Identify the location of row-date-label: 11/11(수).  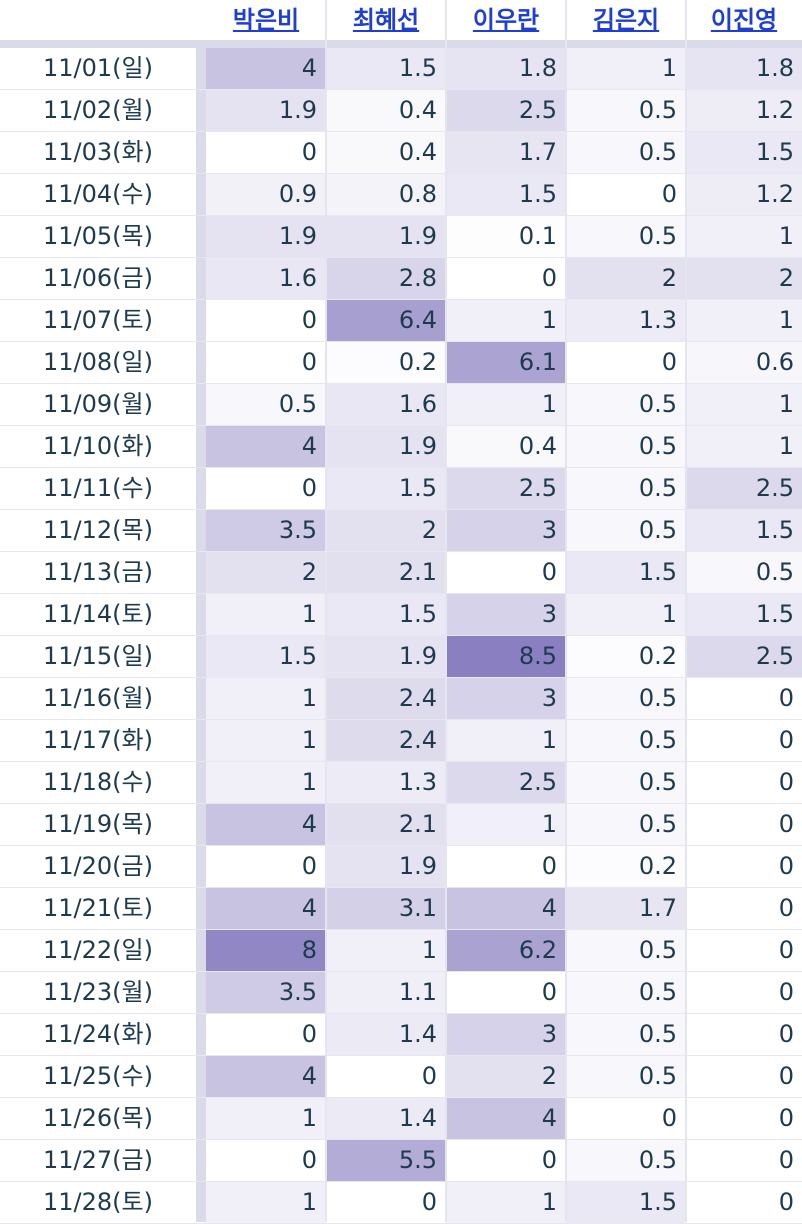
(98, 488).